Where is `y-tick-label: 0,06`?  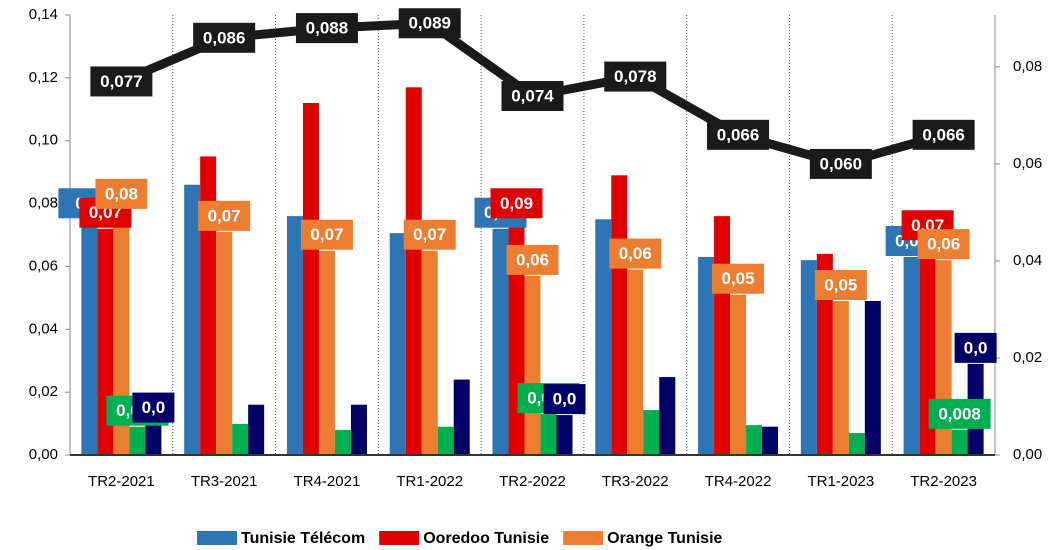
y-tick-label: 0,06 is located at coordinates (43, 265).